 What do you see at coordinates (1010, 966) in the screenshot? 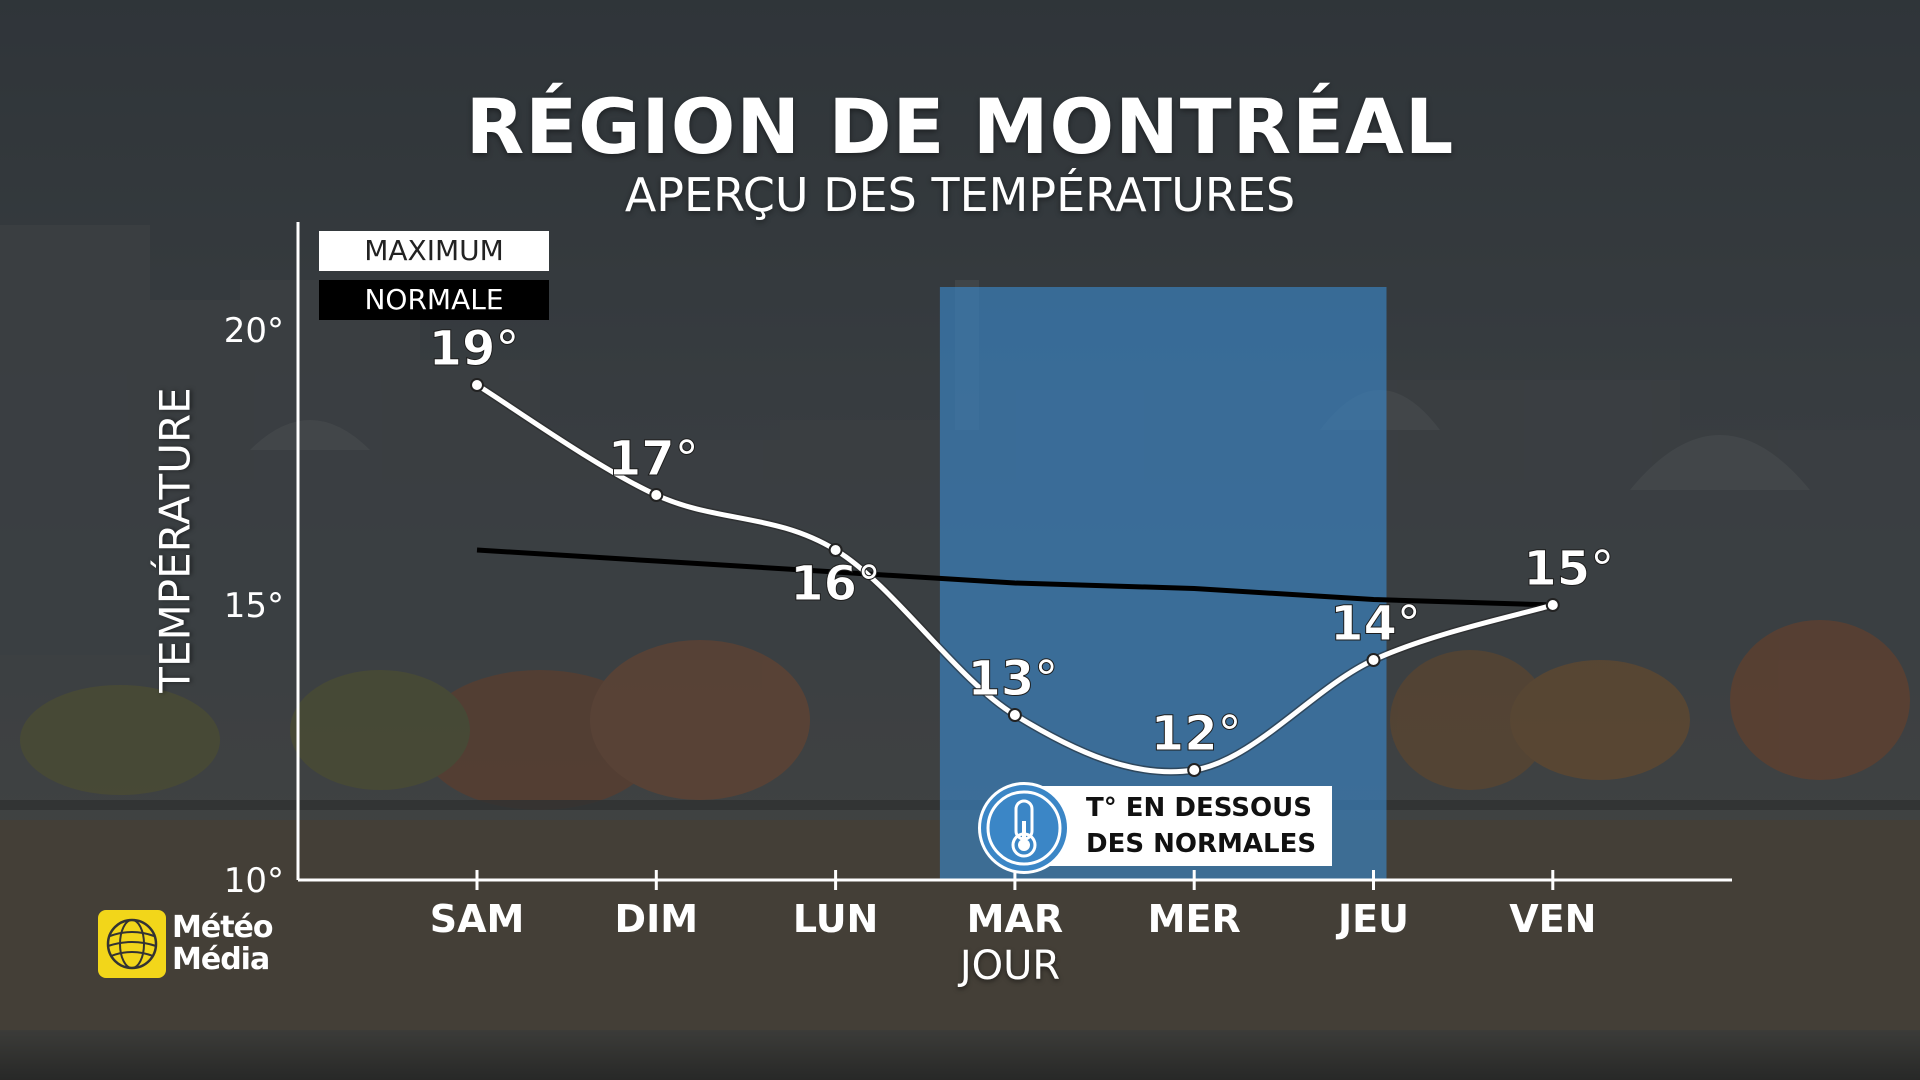
I see `x-axis-label: JOUR` at bounding box center [1010, 966].